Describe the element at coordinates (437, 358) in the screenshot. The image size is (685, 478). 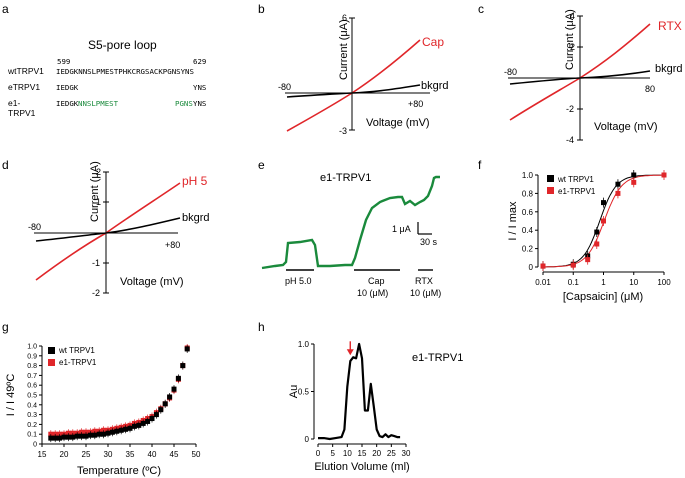
I see `chart-title: e1-TRPV1` at that location.